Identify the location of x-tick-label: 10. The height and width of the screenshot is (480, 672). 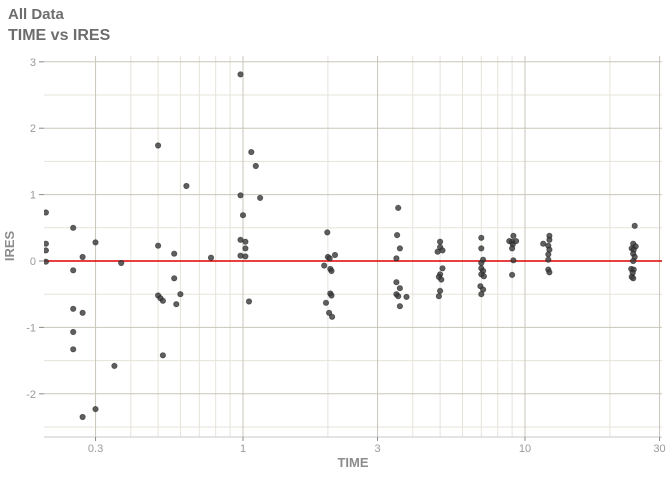
(525, 449).